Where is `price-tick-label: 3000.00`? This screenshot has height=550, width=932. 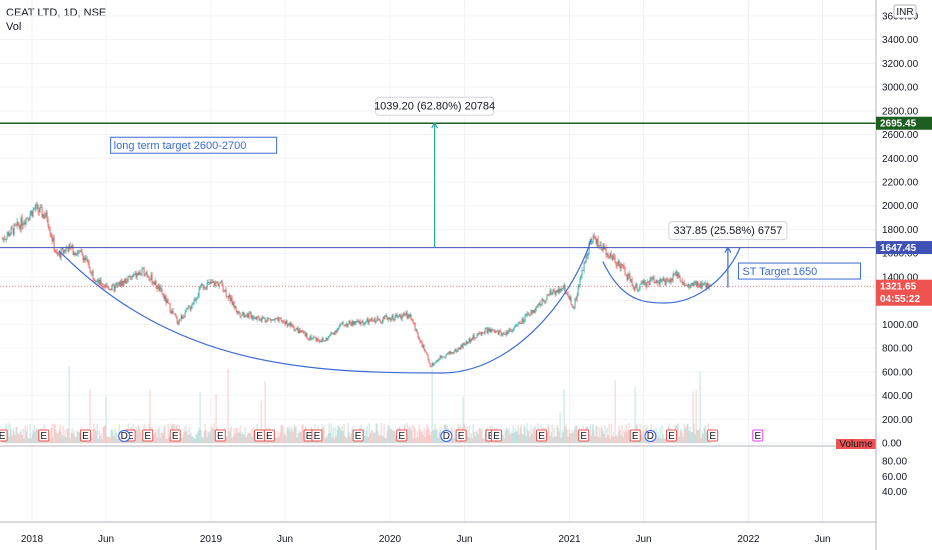
price-tick-label: 3000.00 is located at coordinates (900, 88).